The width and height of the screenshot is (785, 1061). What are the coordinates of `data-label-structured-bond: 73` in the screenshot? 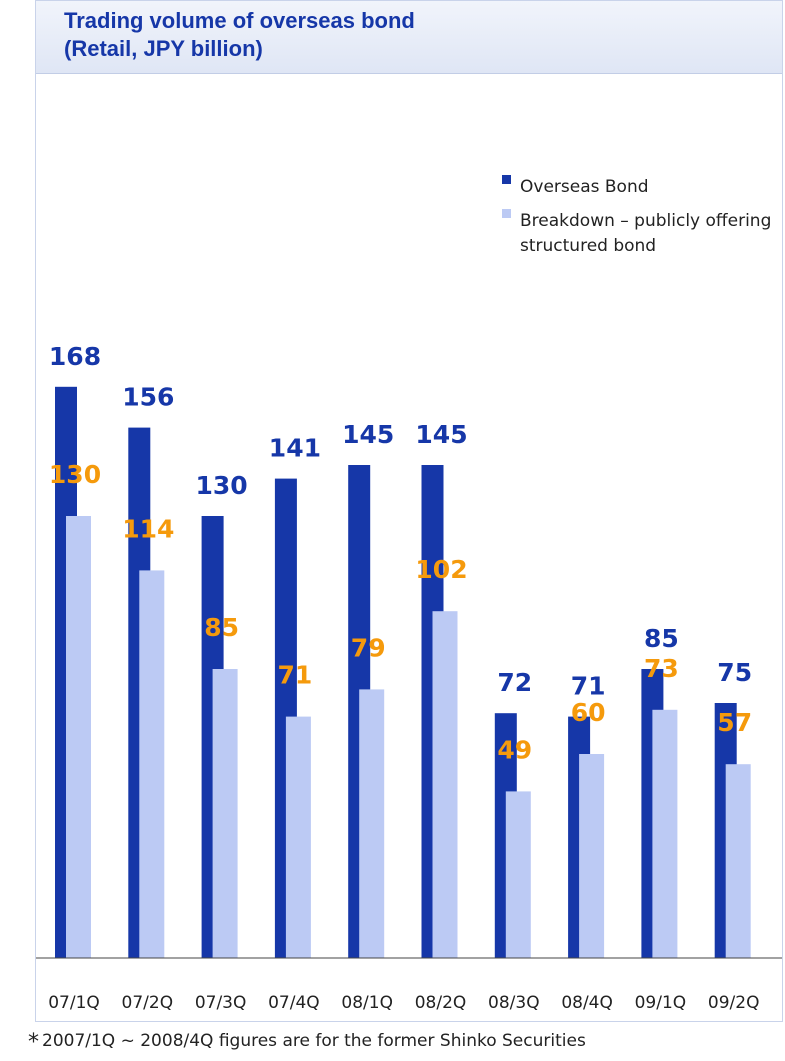 It's located at (661, 668).